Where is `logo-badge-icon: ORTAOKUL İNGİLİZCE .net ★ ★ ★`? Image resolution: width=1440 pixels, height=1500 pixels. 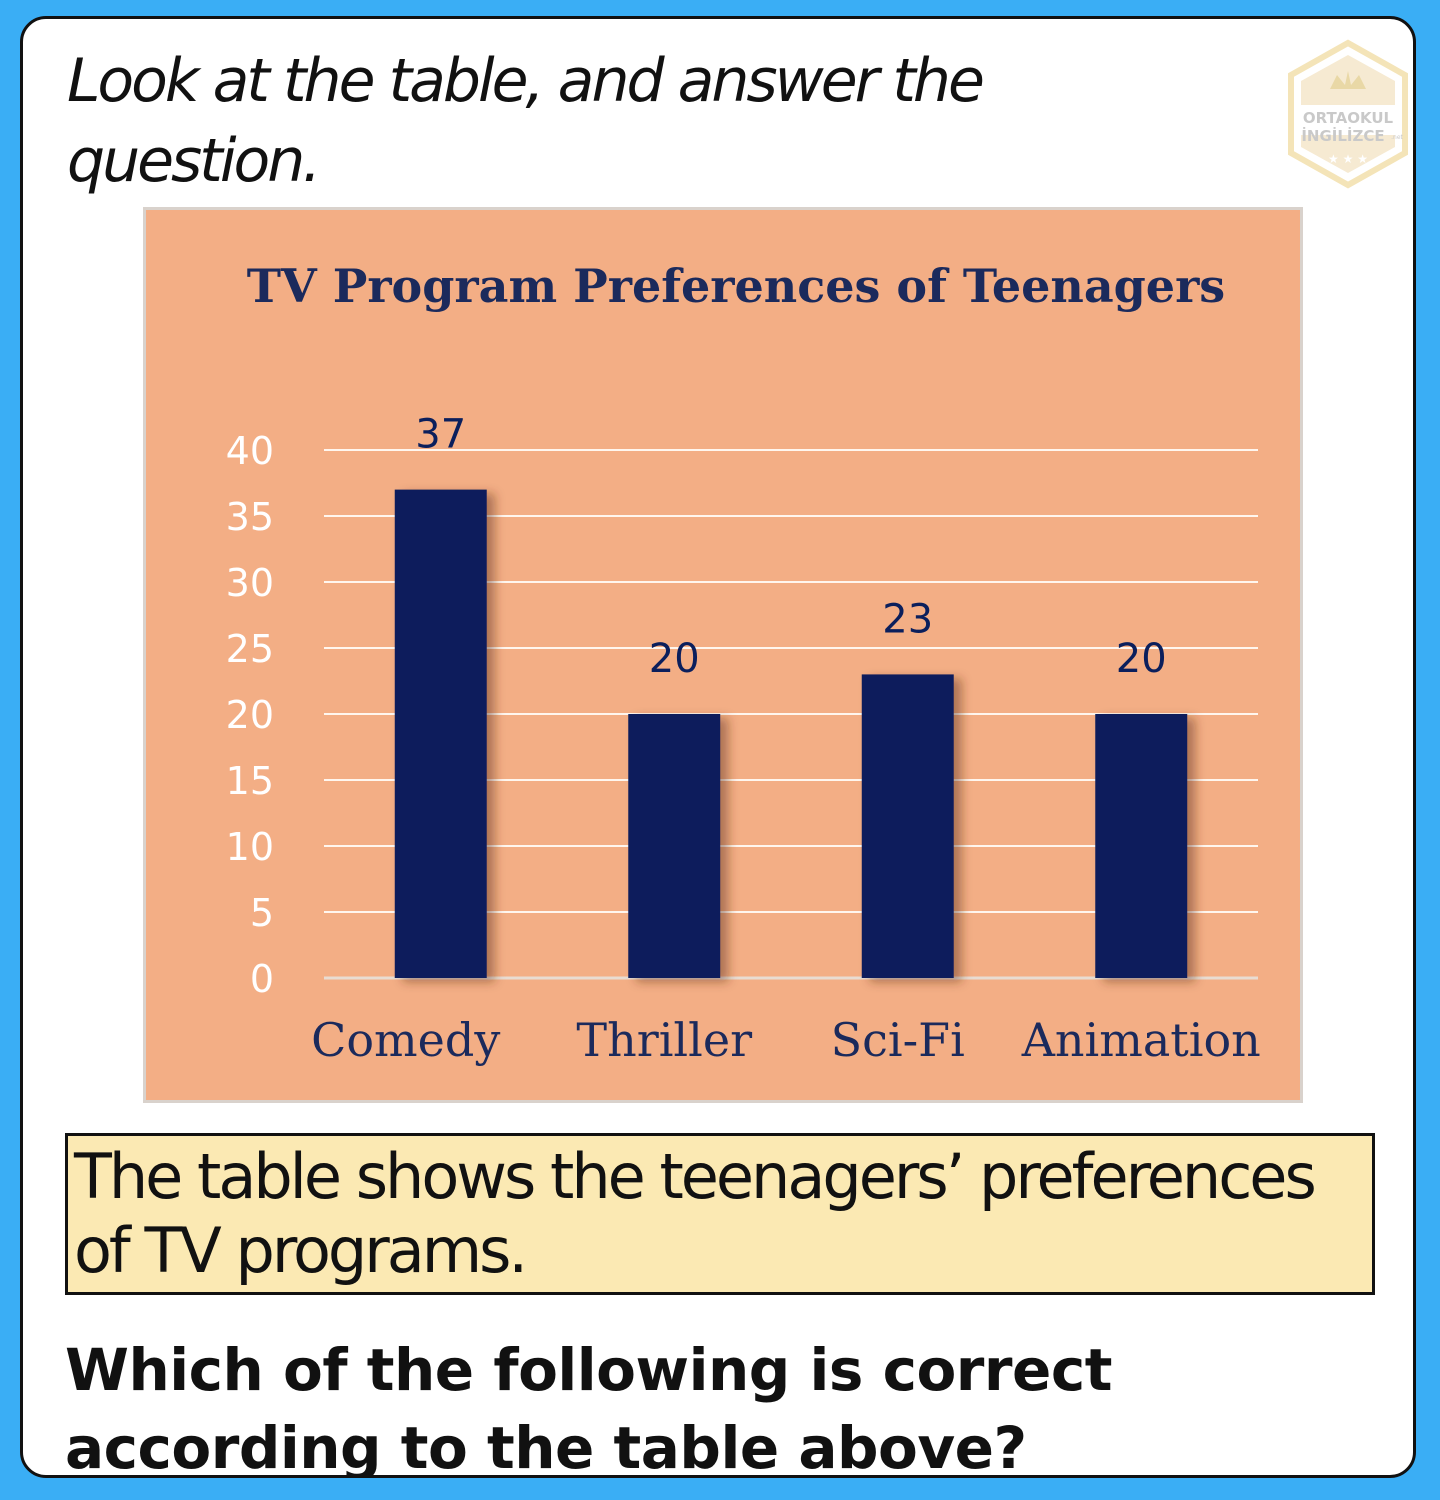 logo-badge-icon: ORTAOKUL İNGİLİZCE .net ★ ★ ★ is located at coordinates (1348, 114).